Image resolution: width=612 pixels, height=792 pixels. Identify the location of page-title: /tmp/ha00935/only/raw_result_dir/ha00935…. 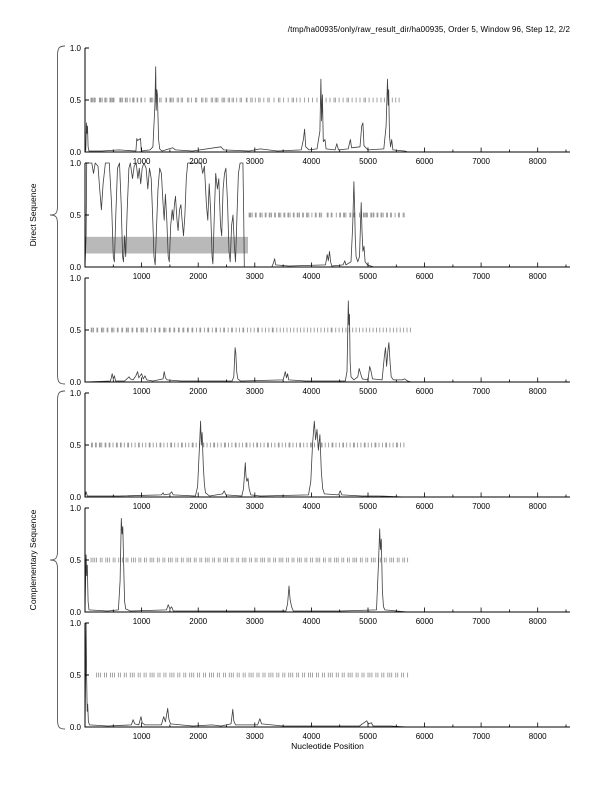
(428, 29).